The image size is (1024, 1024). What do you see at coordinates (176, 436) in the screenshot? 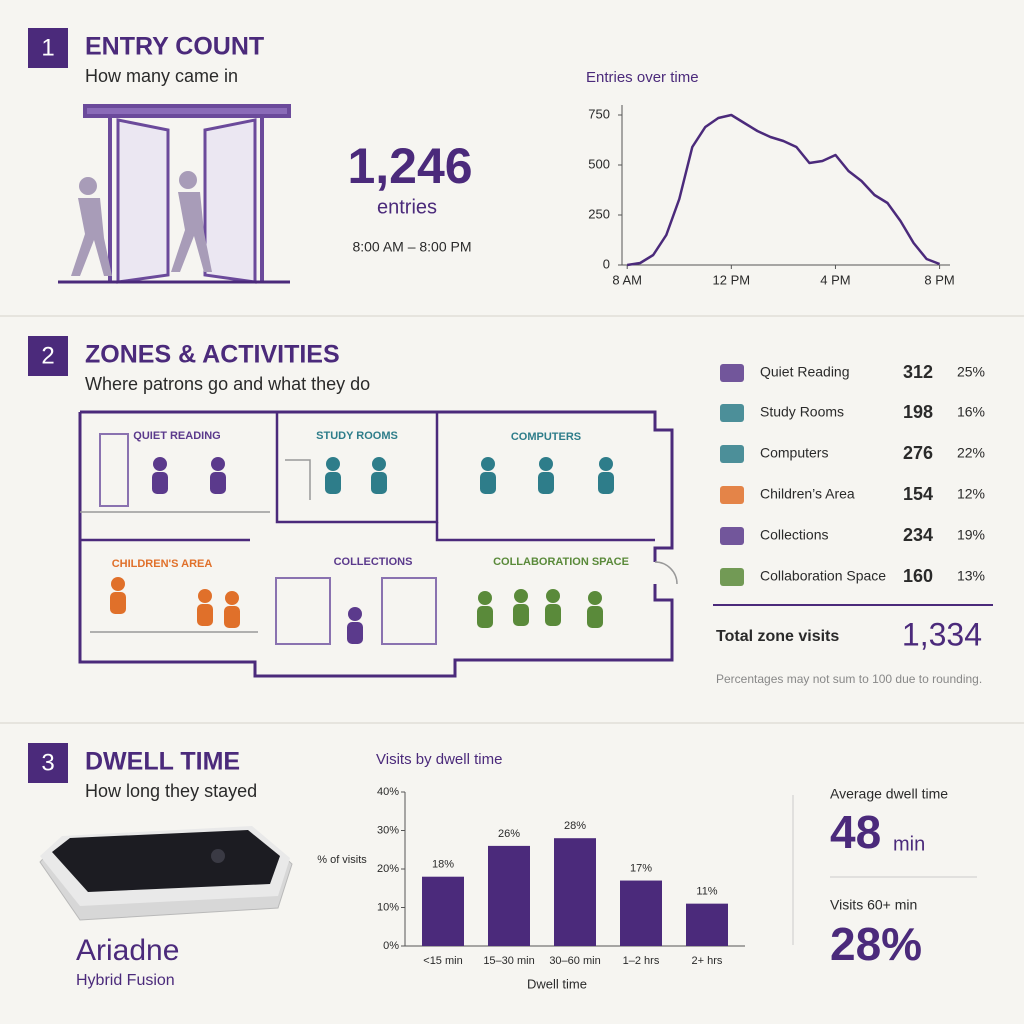
I see `zone-label: QUIET READING` at bounding box center [176, 436].